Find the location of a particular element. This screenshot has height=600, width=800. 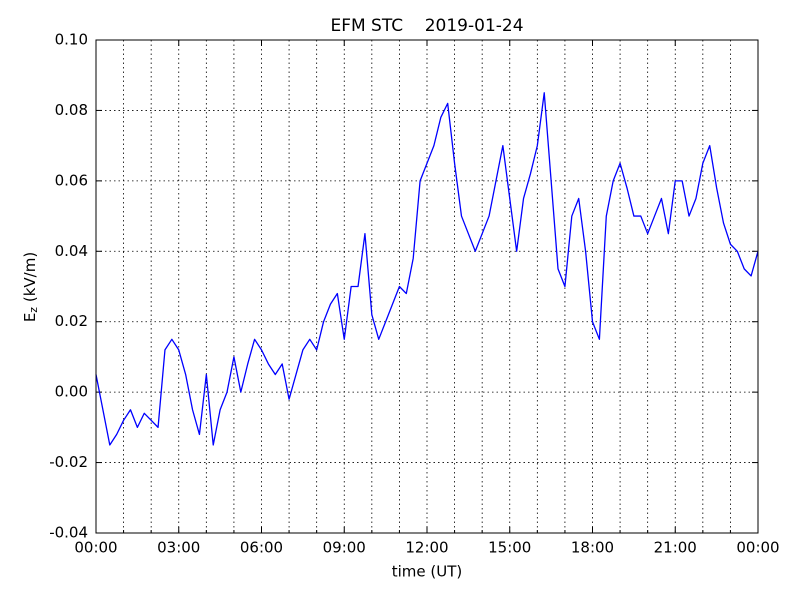

x-tick-label: 09:00 is located at coordinates (344, 548).